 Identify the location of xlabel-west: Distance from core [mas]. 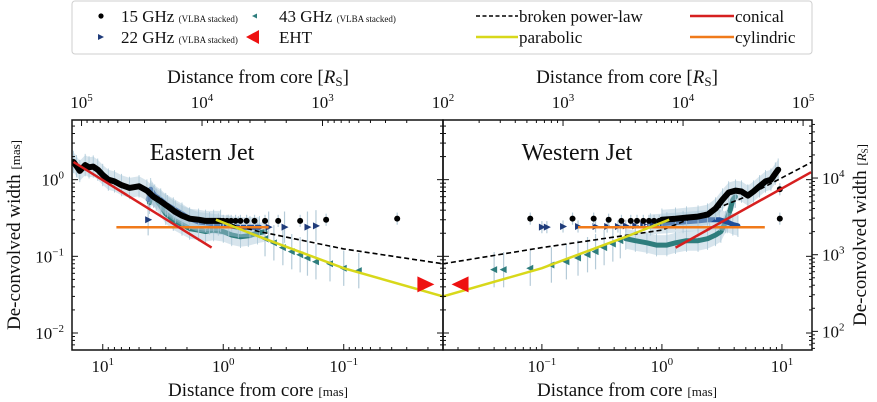
(627, 390).